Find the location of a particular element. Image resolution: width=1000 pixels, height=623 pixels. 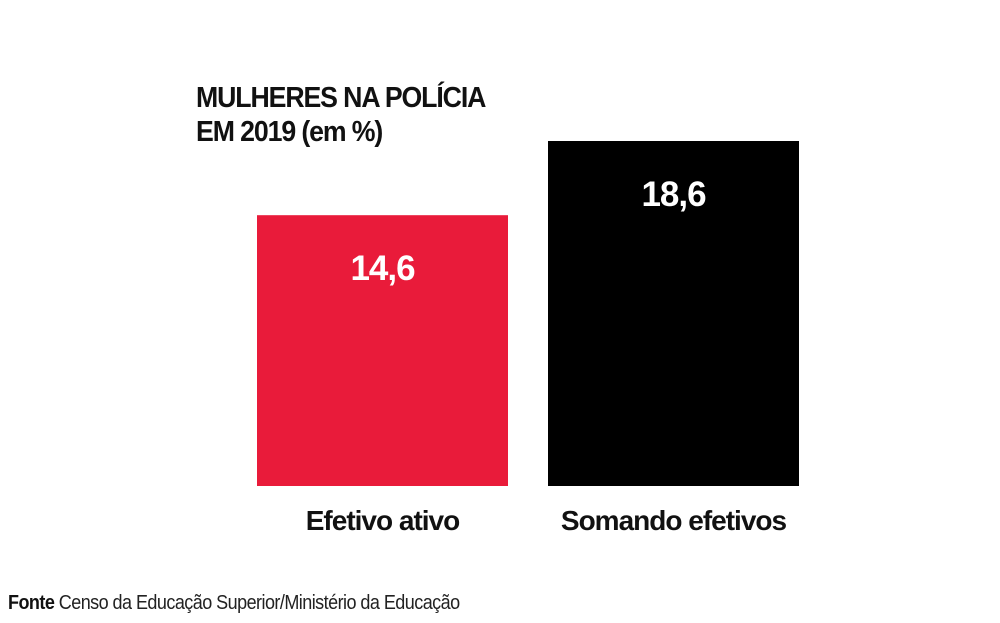

category-label-1: Somando efetivos is located at coordinates (674, 520).